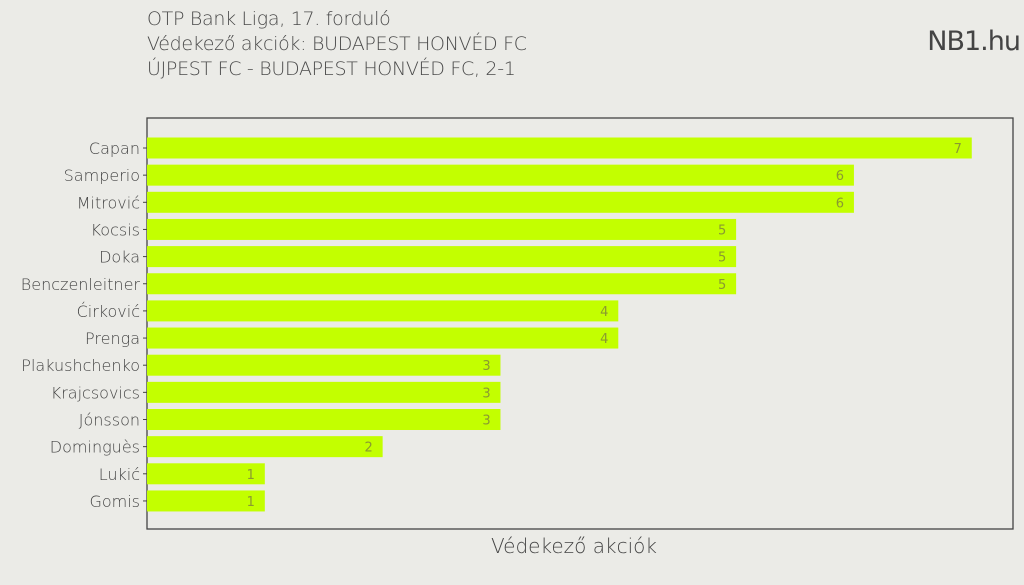 The height and width of the screenshot is (585, 1024). Describe the element at coordinates (574, 546) in the screenshot. I see `x-axis-label: Védekező akciók` at that location.